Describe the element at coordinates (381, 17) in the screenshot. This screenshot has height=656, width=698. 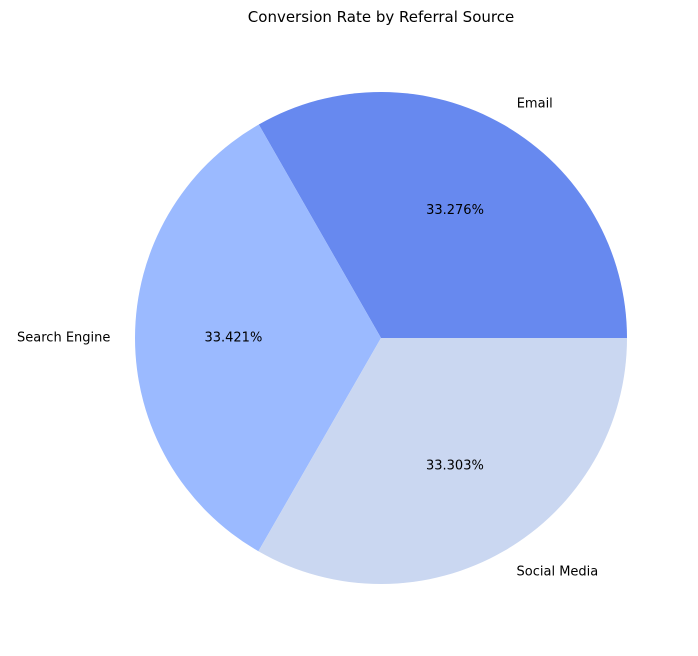
I see `chart-title: Conversion Rate by Referral Source` at that location.